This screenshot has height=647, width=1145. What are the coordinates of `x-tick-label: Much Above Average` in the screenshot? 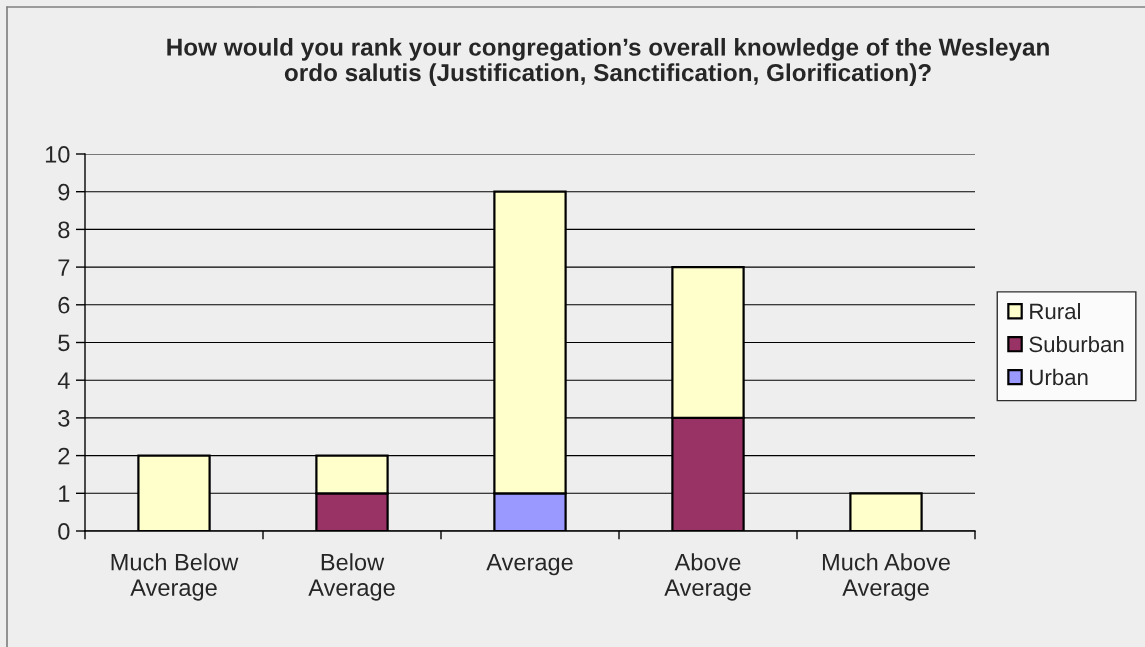 It's located at (886, 577).